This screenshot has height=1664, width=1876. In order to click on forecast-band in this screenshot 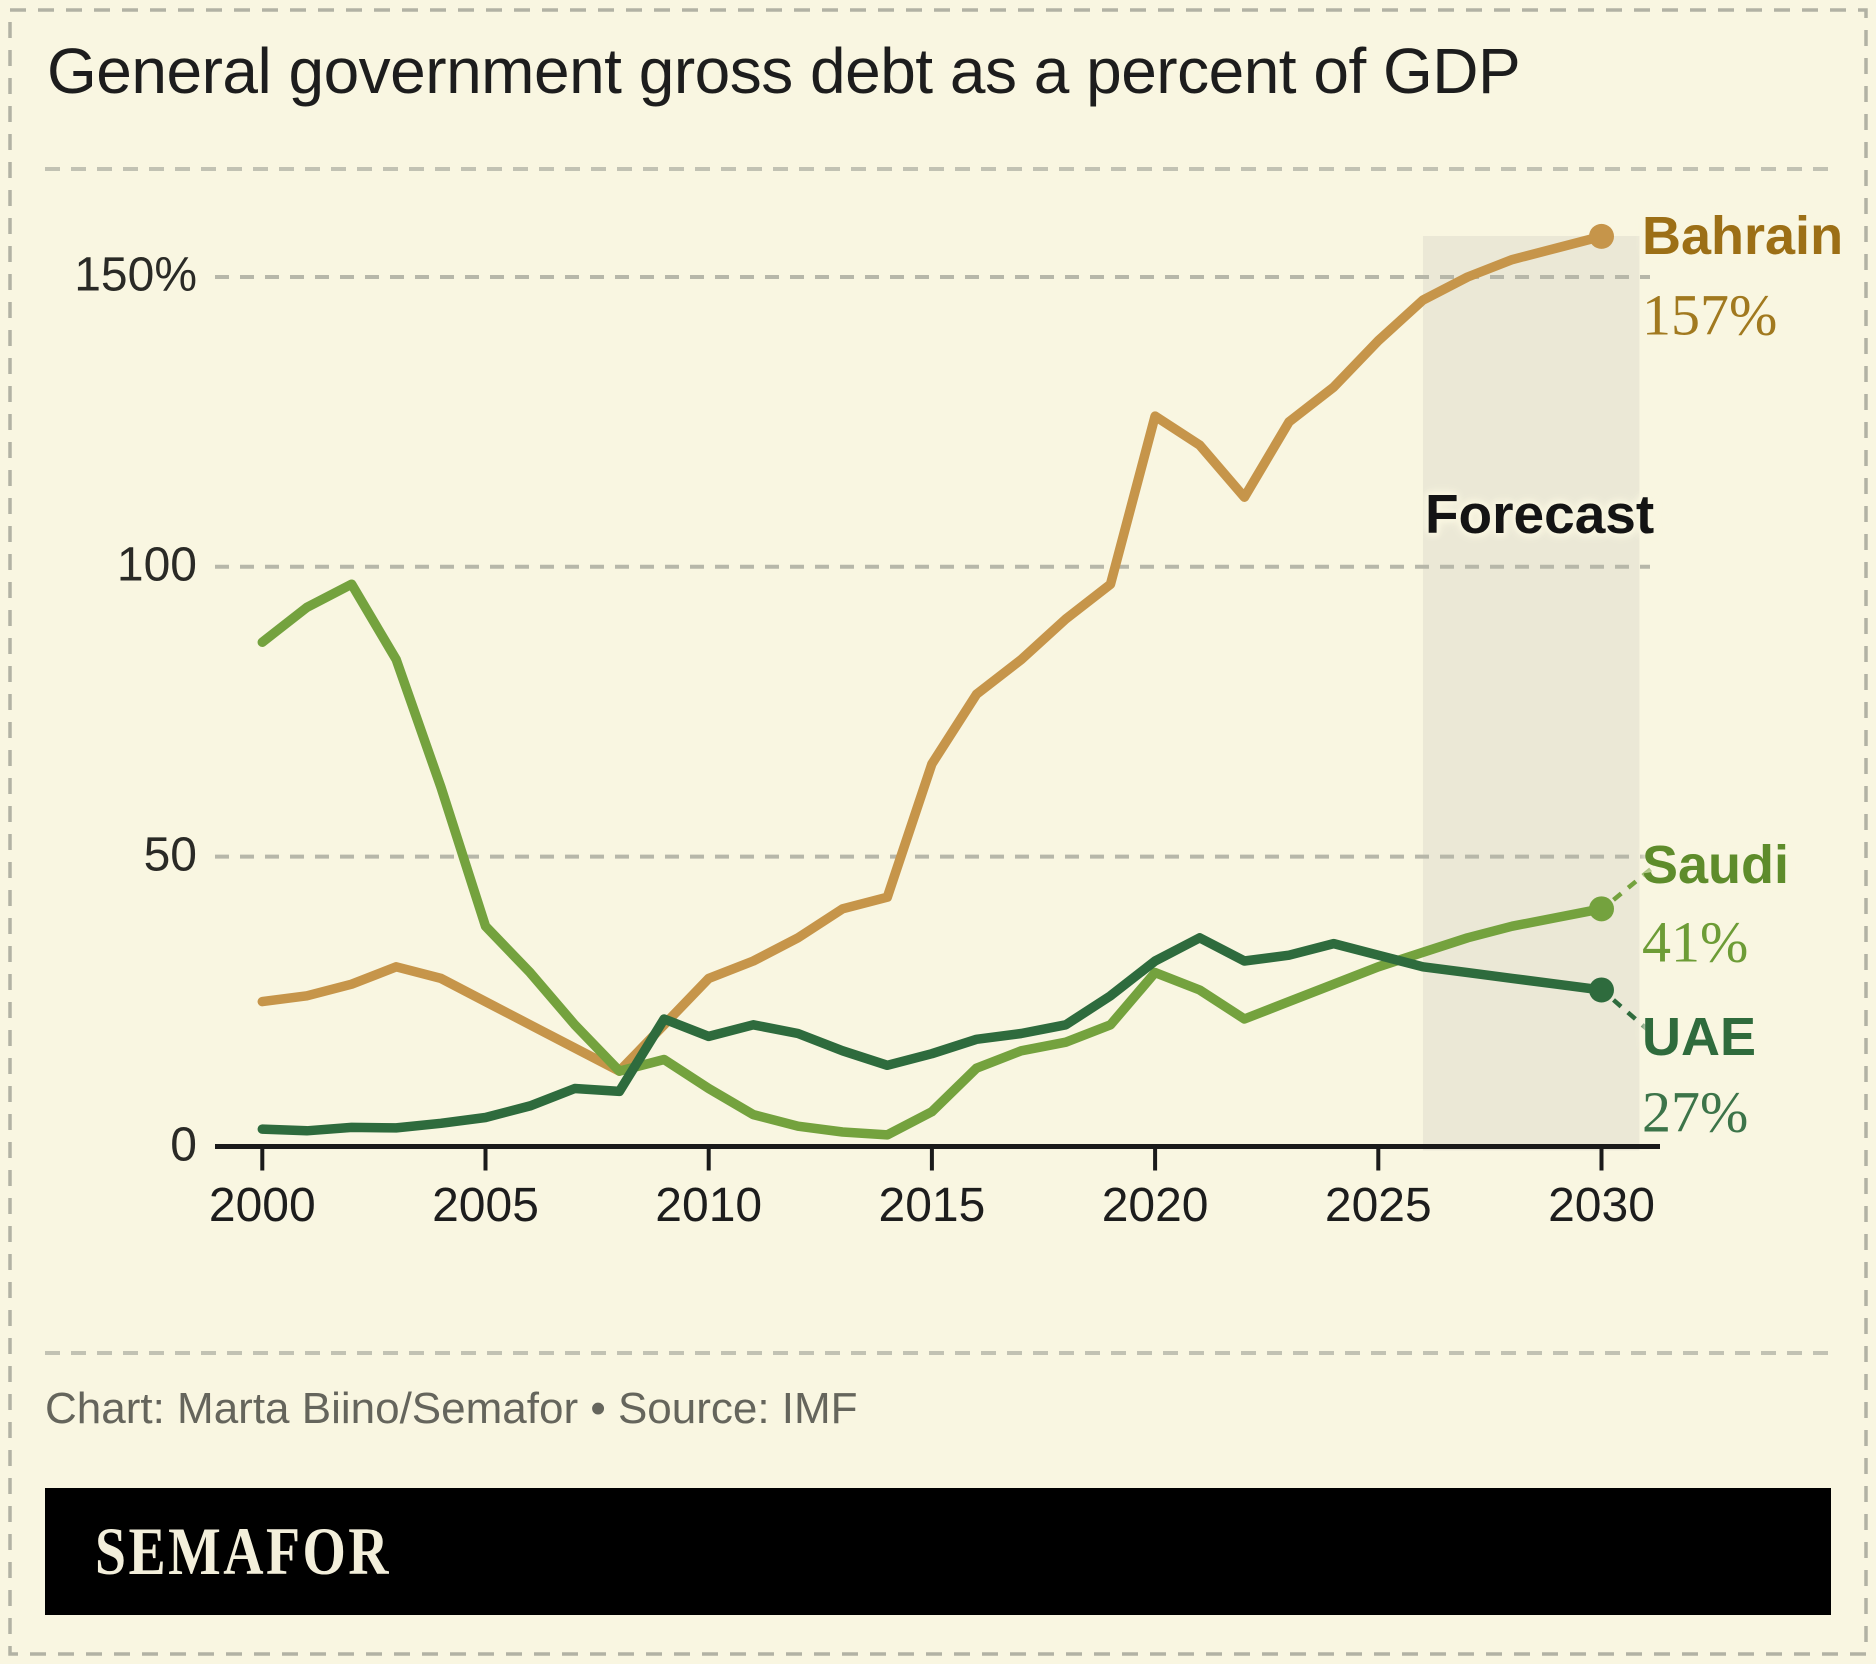, I will do `click(1531, 693)`.